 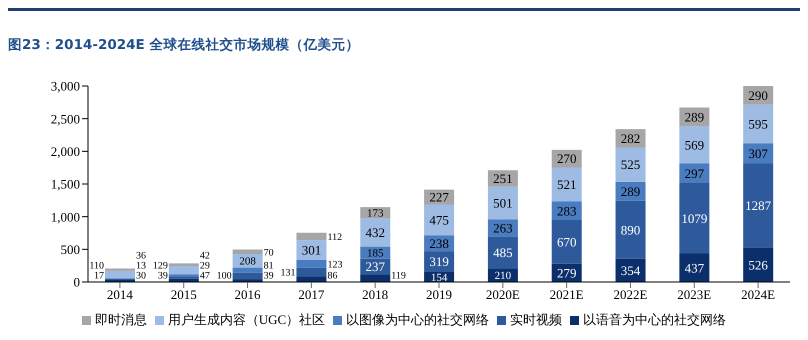 What do you see at coordinates (503, 228) in the screenshot?
I see `data-label: 263` at bounding box center [503, 228].